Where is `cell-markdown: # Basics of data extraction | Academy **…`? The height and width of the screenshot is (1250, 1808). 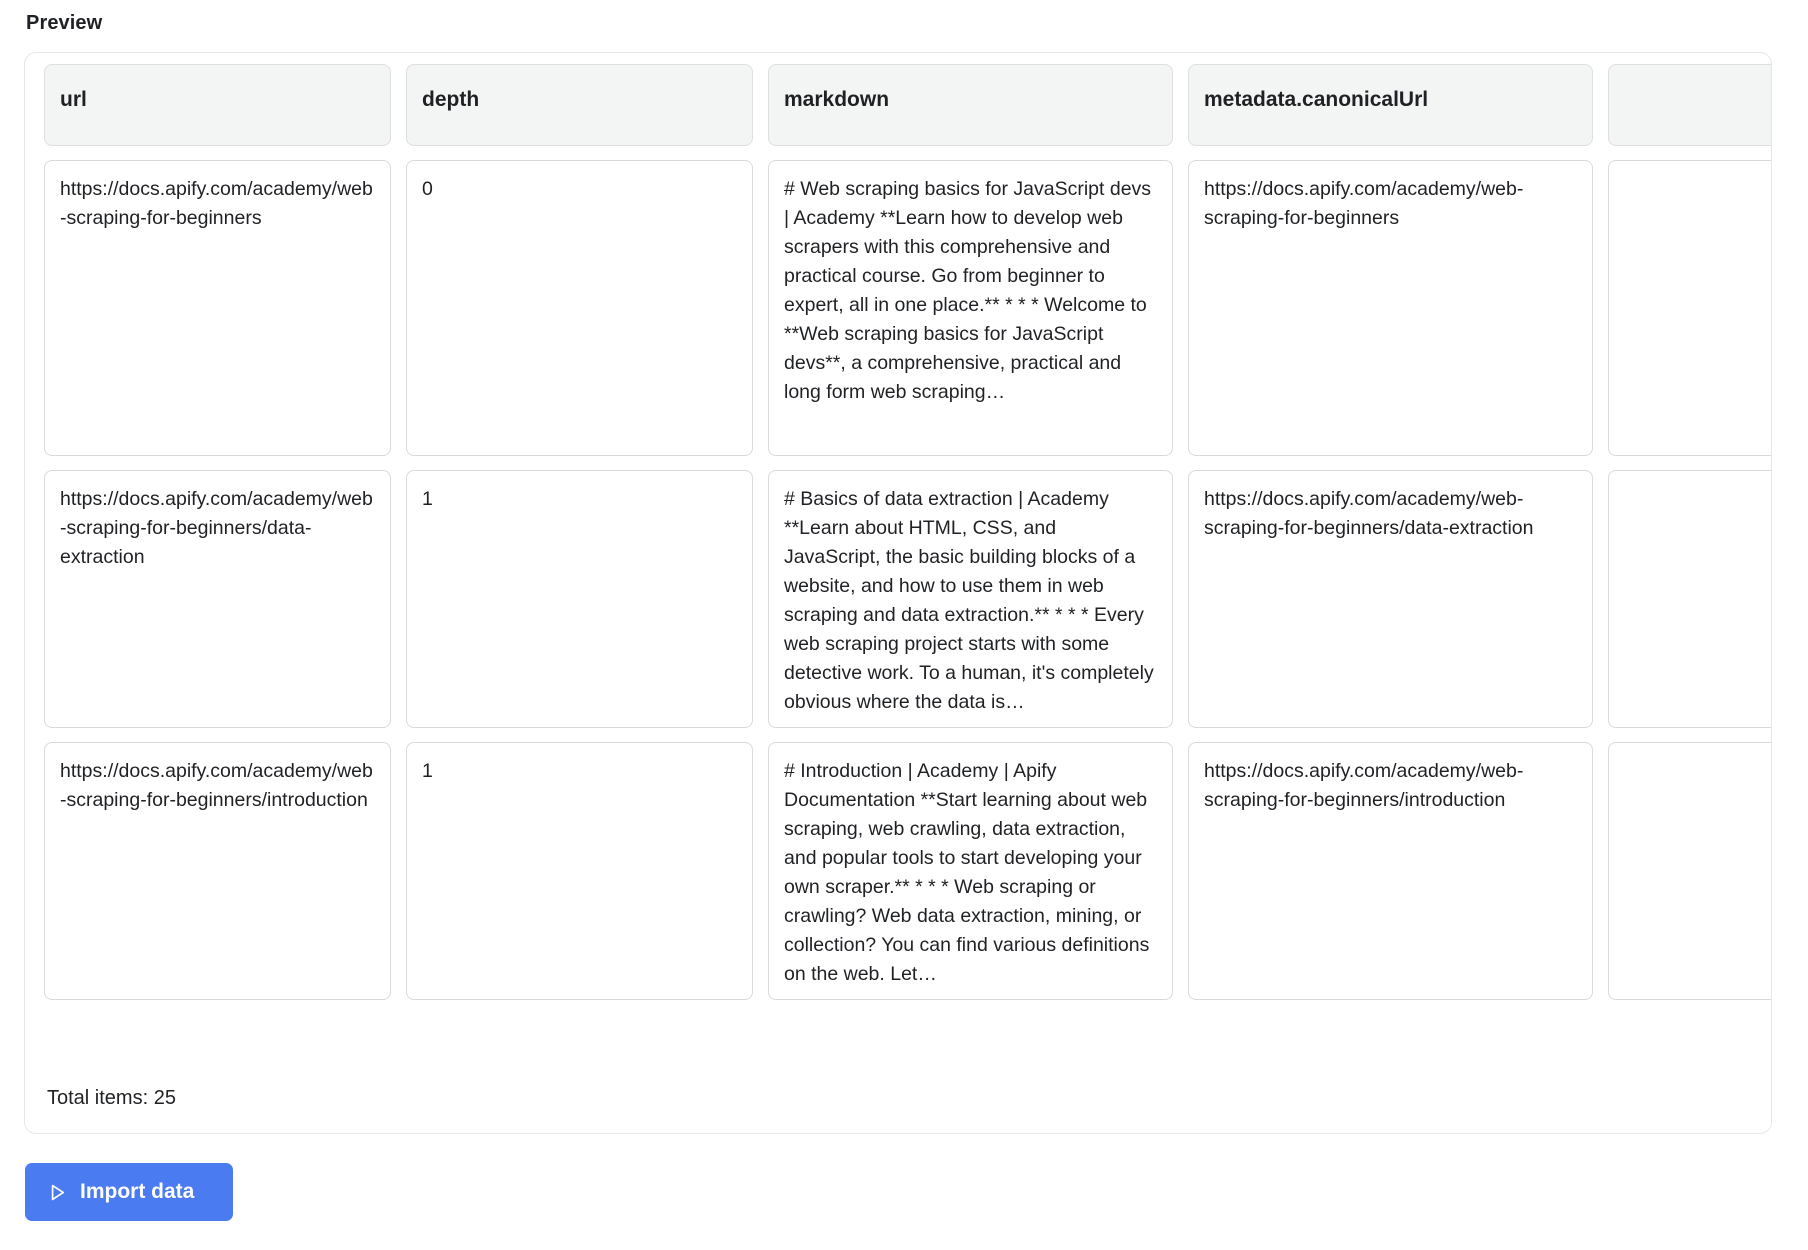
cell-markdown: # Basics of data extraction | Academy **… is located at coordinates (970, 599).